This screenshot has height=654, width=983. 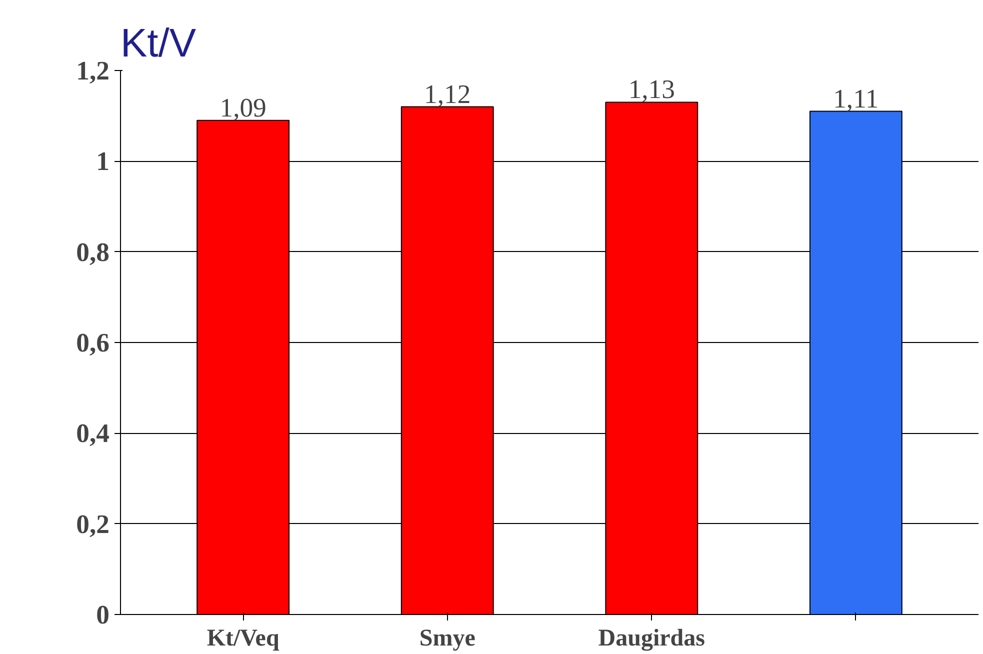 What do you see at coordinates (93, 433) in the screenshot?
I see `y-tick-label: 0,4` at bounding box center [93, 433].